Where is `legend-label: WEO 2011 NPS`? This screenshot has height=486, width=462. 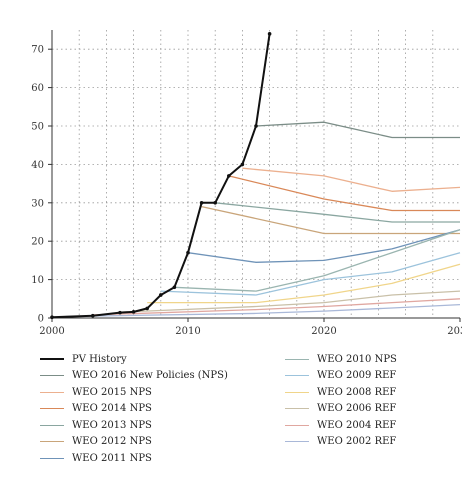 legend-label: WEO 2011 NPS is located at coordinates (112, 458).